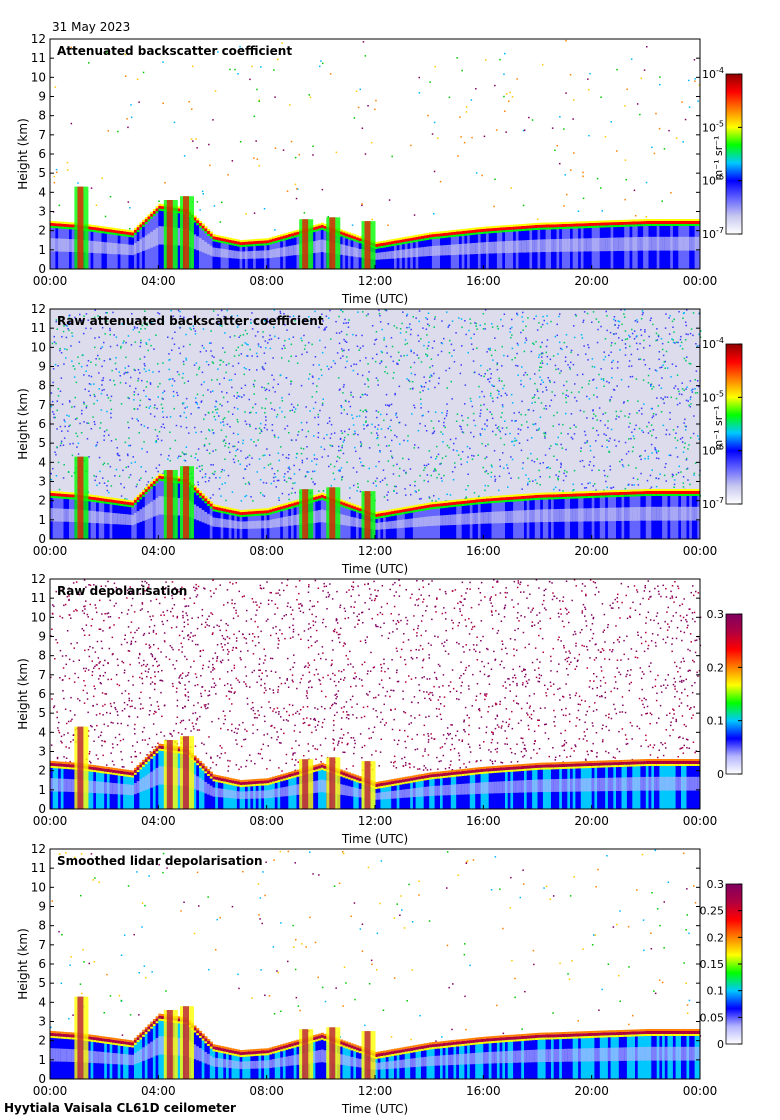 The height and width of the screenshot is (1120, 780). Describe the element at coordinates (716, 721) in the screenshot. I see `colorbar-tick-label: 0.1` at that location.